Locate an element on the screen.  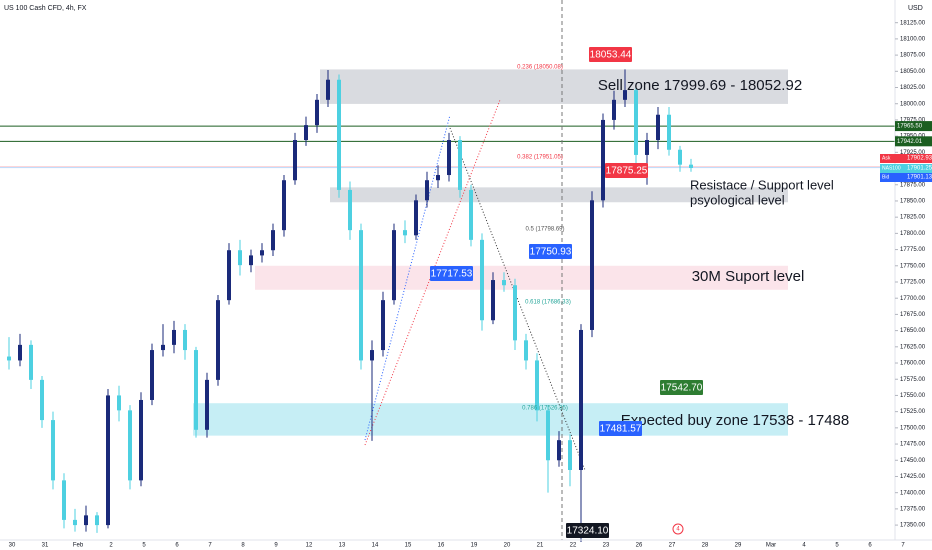
x-tick-label: 16 is located at coordinates (441, 546).